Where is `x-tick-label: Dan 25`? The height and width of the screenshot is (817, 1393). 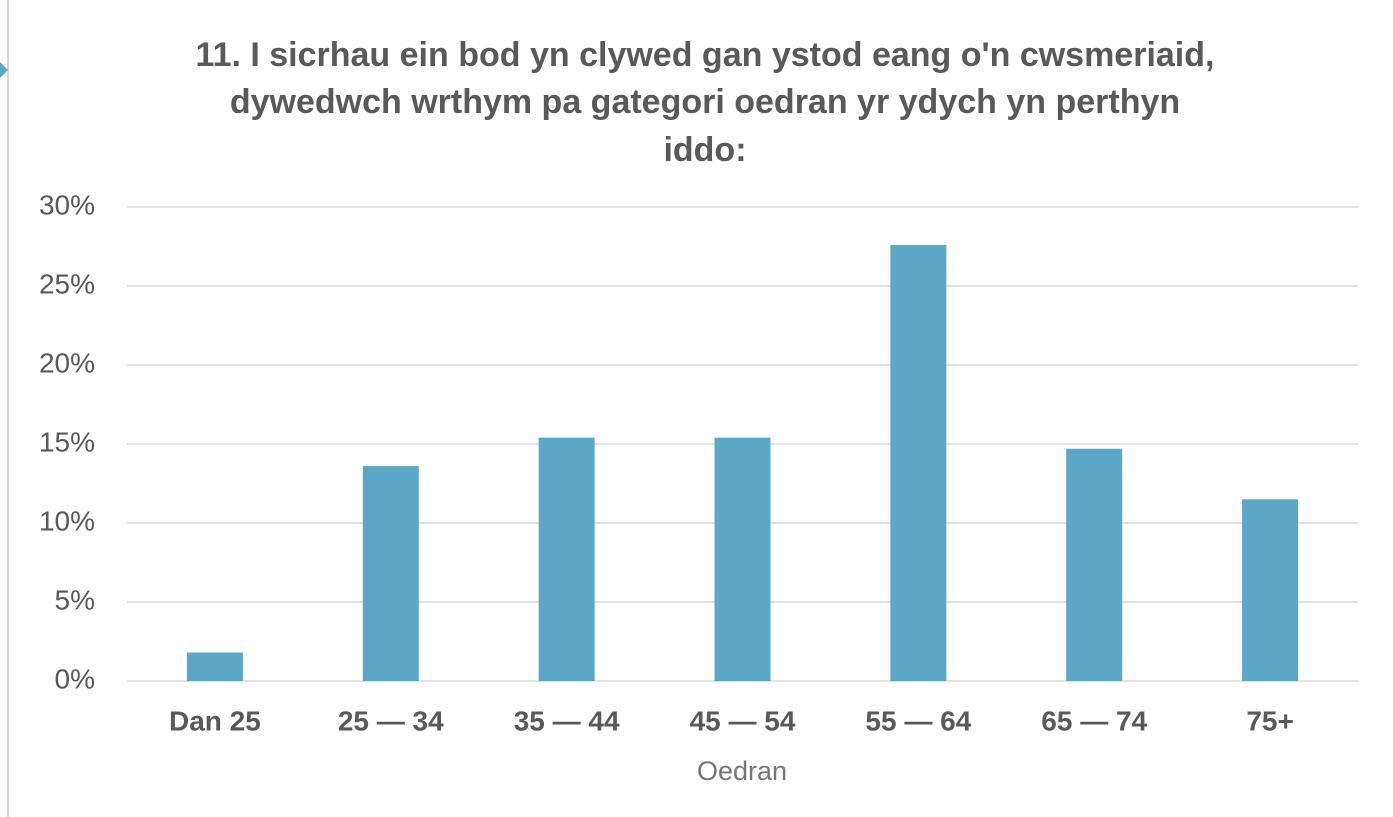 x-tick-label: Dan 25 is located at coordinates (215, 720).